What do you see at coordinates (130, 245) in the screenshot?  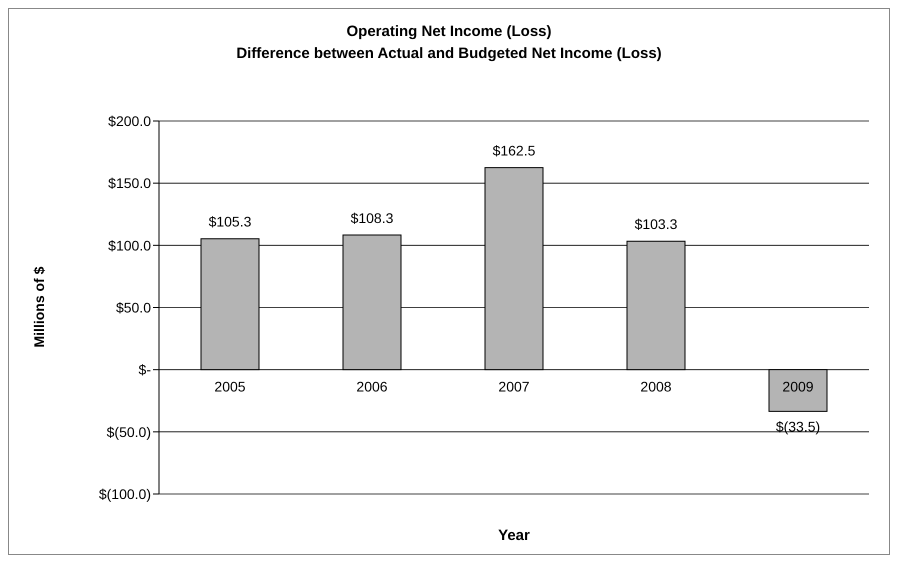 I see `y-tick-label: $100.0` at bounding box center [130, 245].